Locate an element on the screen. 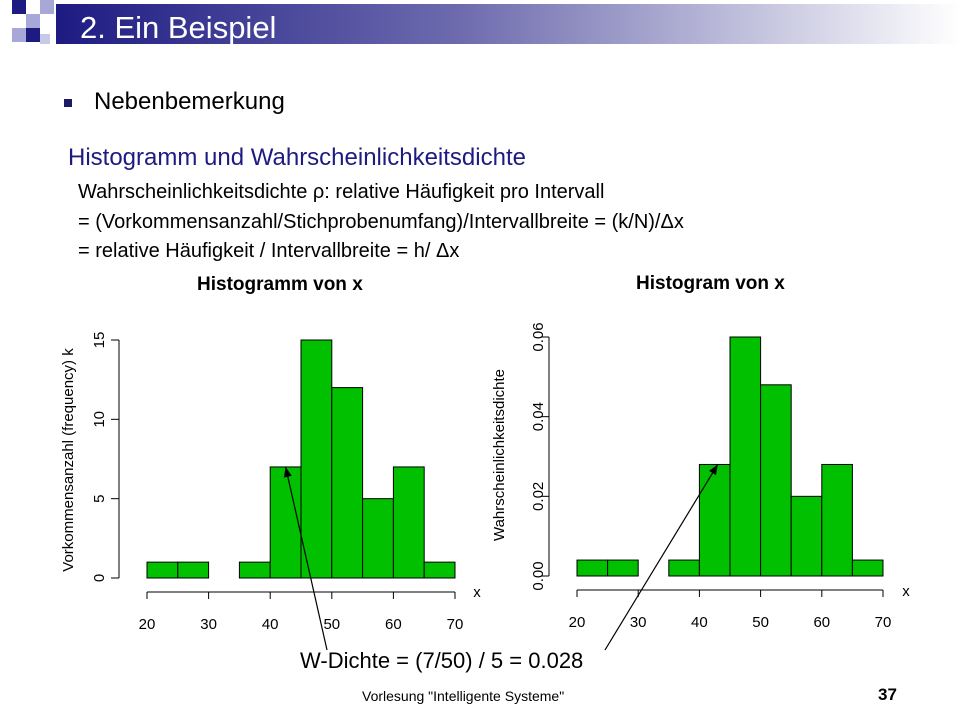 This screenshot has width=960, height=720. chart-1-title: Histogramm von x is located at coordinates (280, 284).